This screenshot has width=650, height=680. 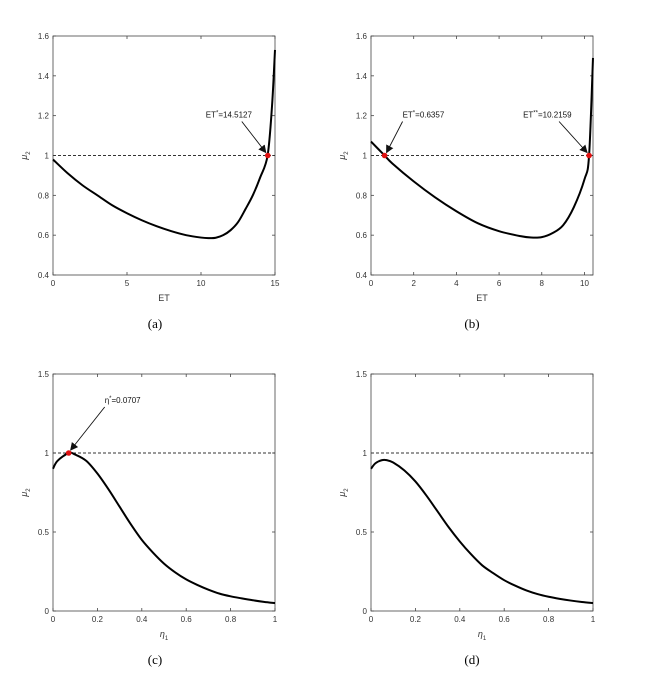 What do you see at coordinates (229, 115) in the screenshot?
I see `annotation-label: ET*=14.5127` at bounding box center [229, 115].